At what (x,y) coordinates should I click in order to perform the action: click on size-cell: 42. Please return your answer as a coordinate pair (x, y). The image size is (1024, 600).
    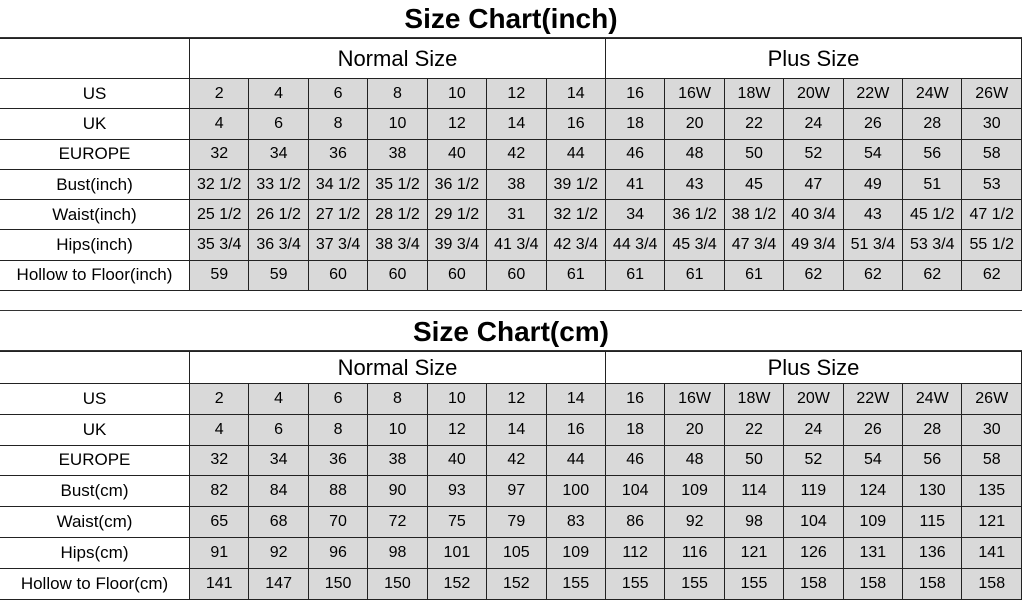
    Looking at the image, I should click on (516, 460).